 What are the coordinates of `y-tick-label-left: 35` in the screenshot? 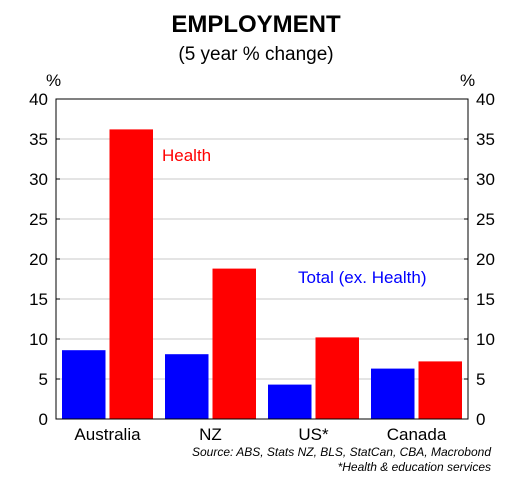 It's located at (38, 139).